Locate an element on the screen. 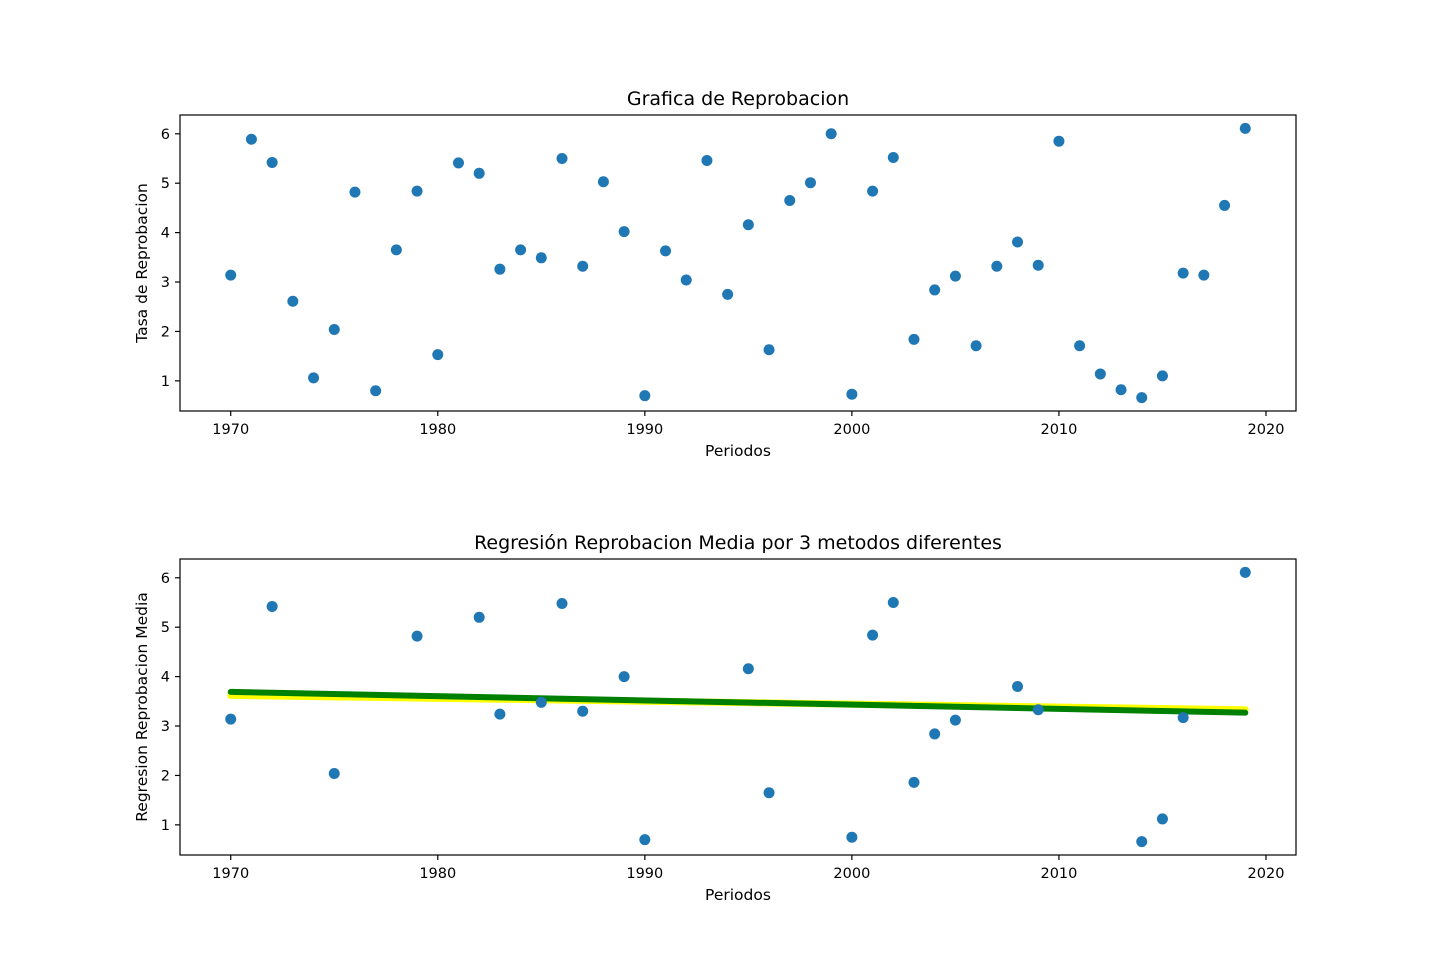 The width and height of the screenshot is (1440, 964). x-axis-label: Periodos is located at coordinates (738, 451).